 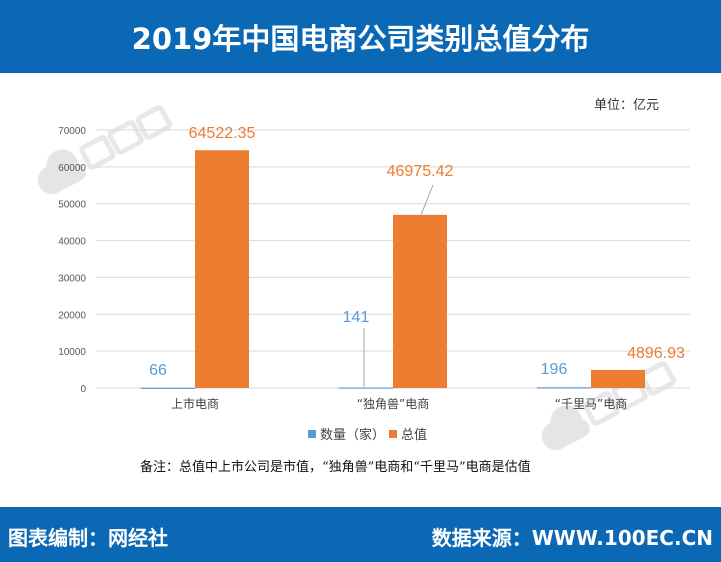 What do you see at coordinates (591, 403) in the screenshot?
I see `x-tick-label: “千里马”电商` at bounding box center [591, 403].